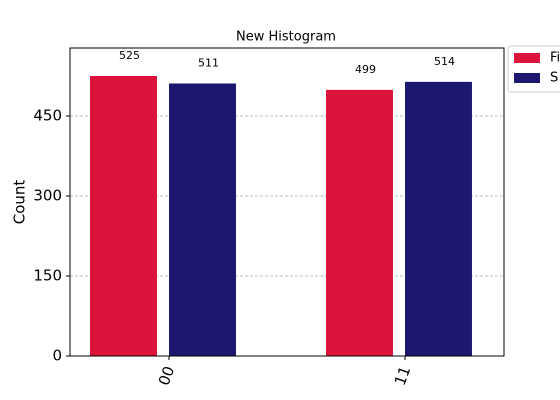 This screenshot has height=400, width=560. What do you see at coordinates (554, 78) in the screenshot?
I see `legend-label: S` at bounding box center [554, 78].